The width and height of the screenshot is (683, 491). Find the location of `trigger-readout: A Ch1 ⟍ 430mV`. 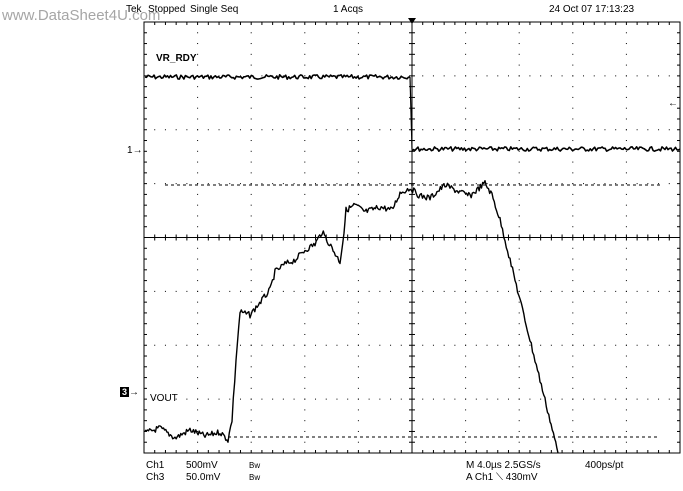

trigger-readout: A Ch1 ⟍ 430mV is located at coordinates (502, 477).